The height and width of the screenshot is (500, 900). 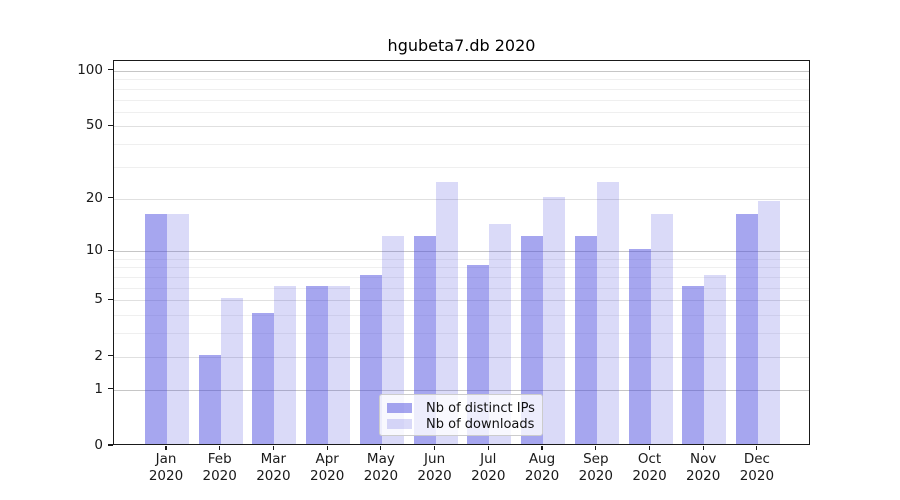 I want to click on x-tick-label-sep: Sep 2020, so click(x=595, y=467).